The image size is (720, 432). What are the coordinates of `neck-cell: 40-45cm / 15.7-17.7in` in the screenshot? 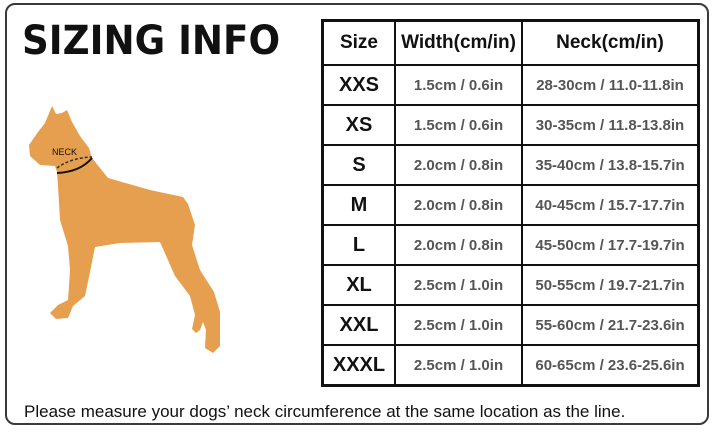 It's located at (610, 205).